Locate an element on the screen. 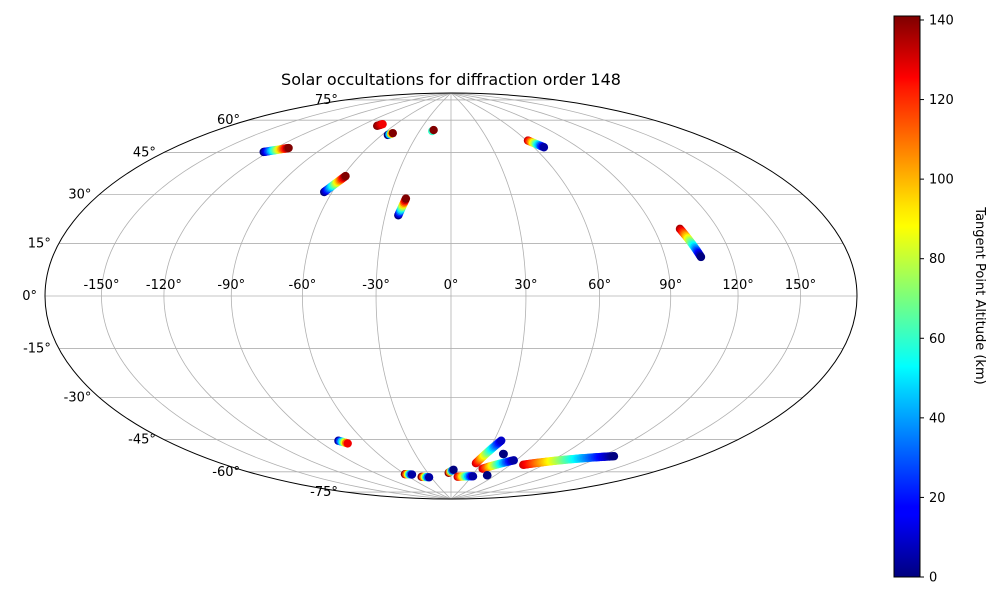 This screenshot has width=1000, height=604. colorbar-label: Tangent Point Altitude (km) is located at coordinates (979, 295).